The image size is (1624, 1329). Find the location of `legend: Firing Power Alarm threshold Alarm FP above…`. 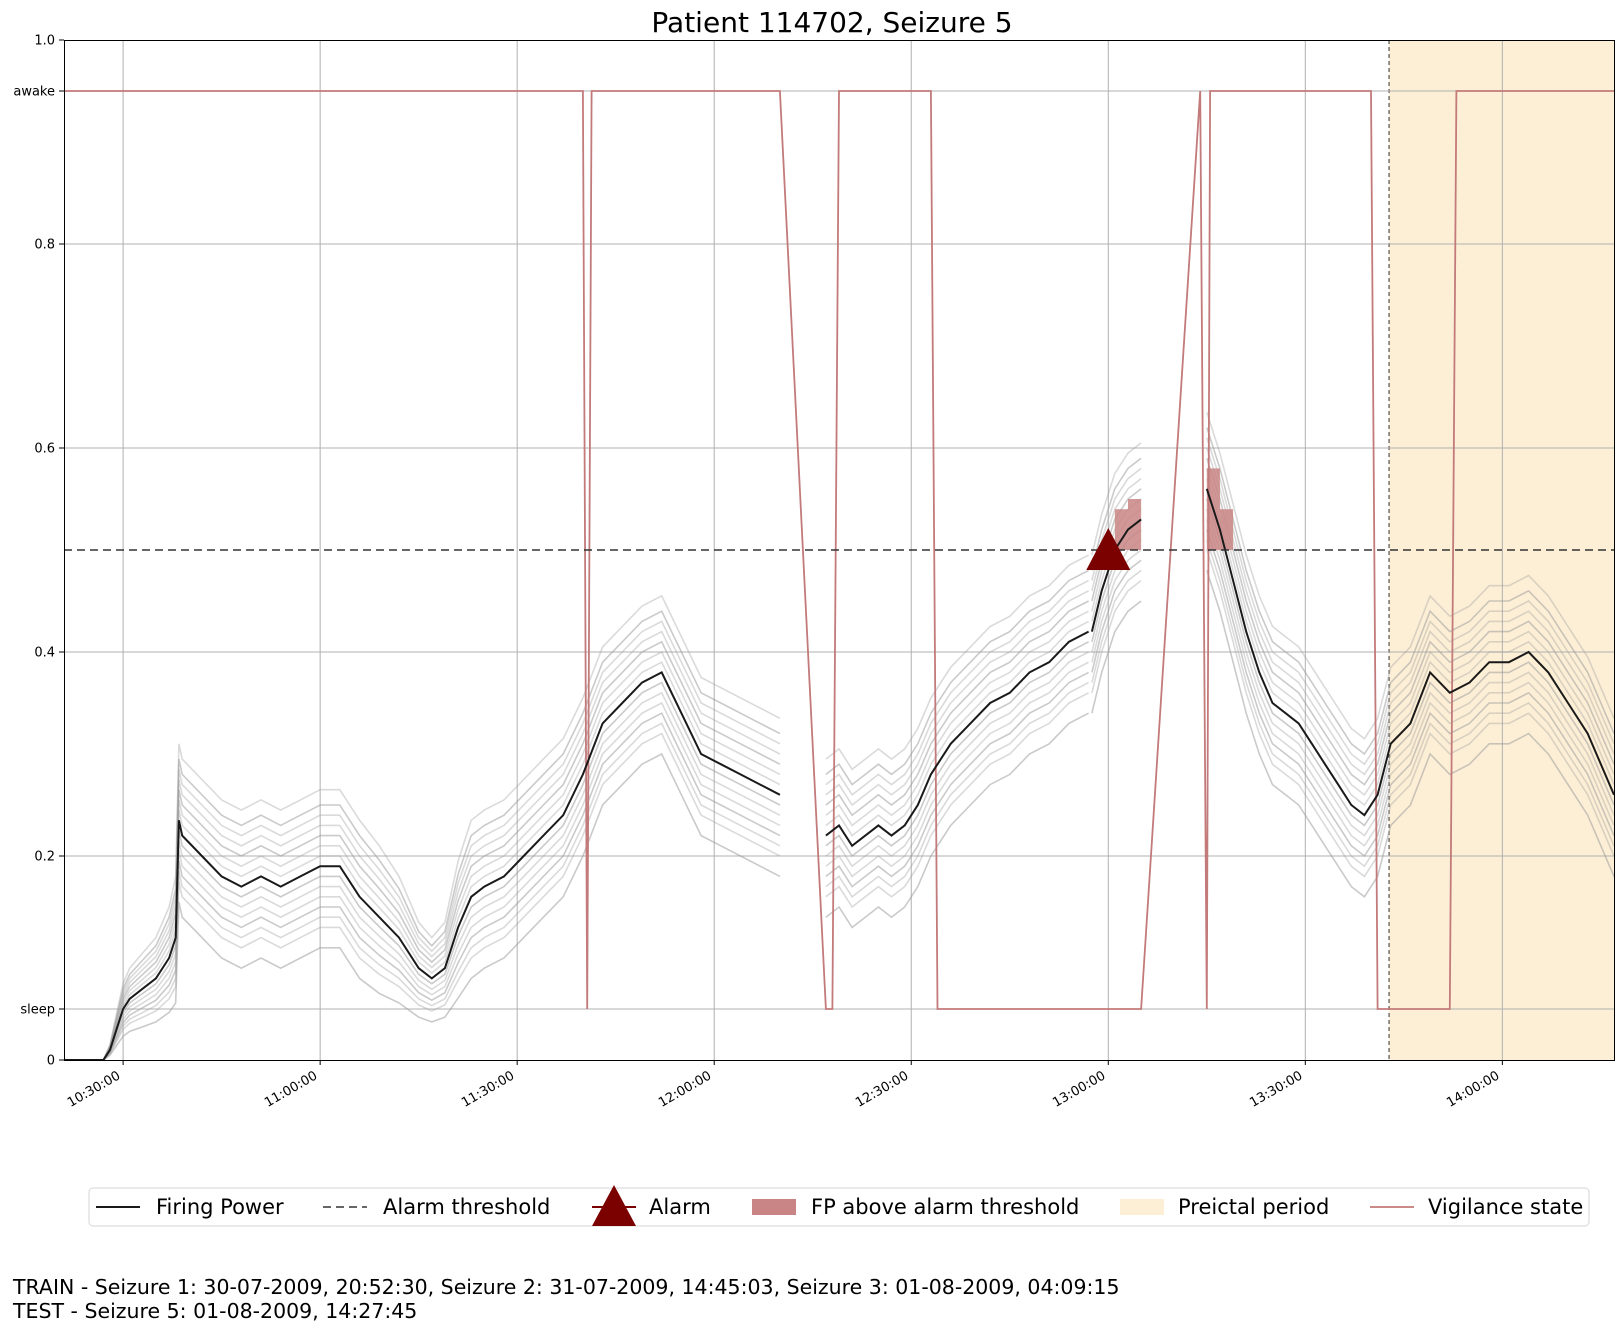

legend: Firing Power Alarm threshold Alarm FP above… is located at coordinates (839, 1206).